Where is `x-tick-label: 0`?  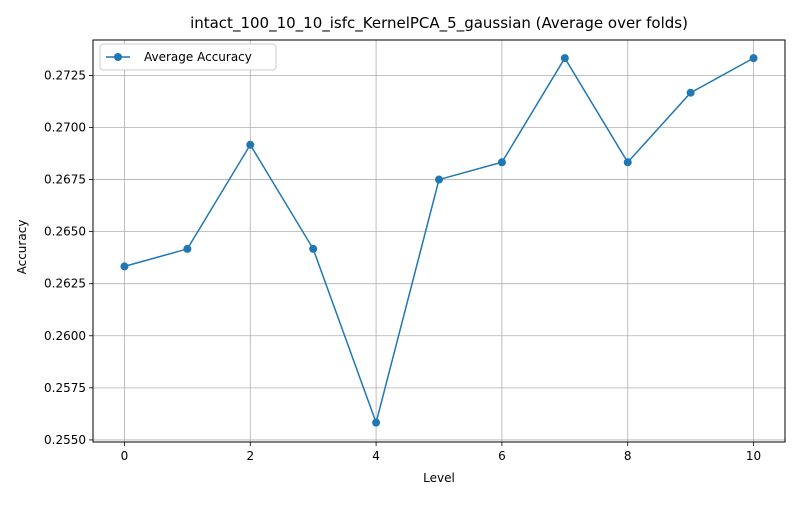 x-tick-label: 0 is located at coordinates (125, 456).